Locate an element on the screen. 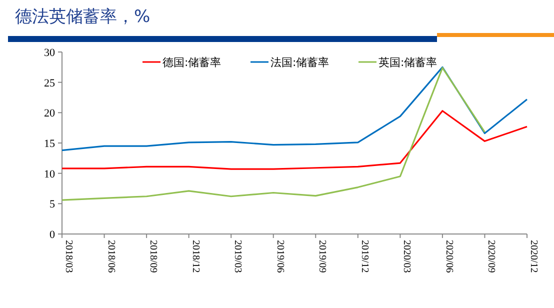 This screenshot has height=308, width=554. y-tick-label: 25 is located at coordinates (50, 83).